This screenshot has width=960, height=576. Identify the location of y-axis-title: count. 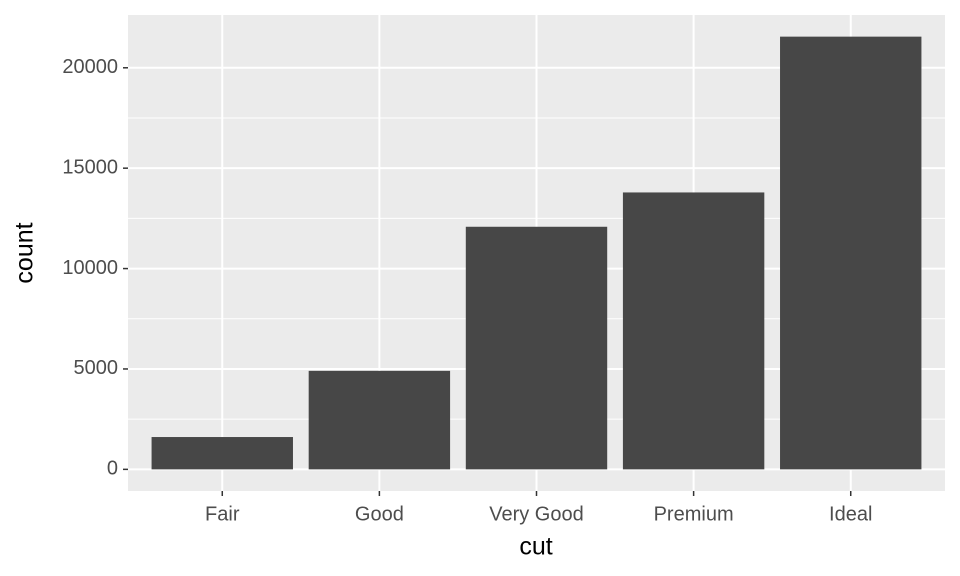
(25, 252).